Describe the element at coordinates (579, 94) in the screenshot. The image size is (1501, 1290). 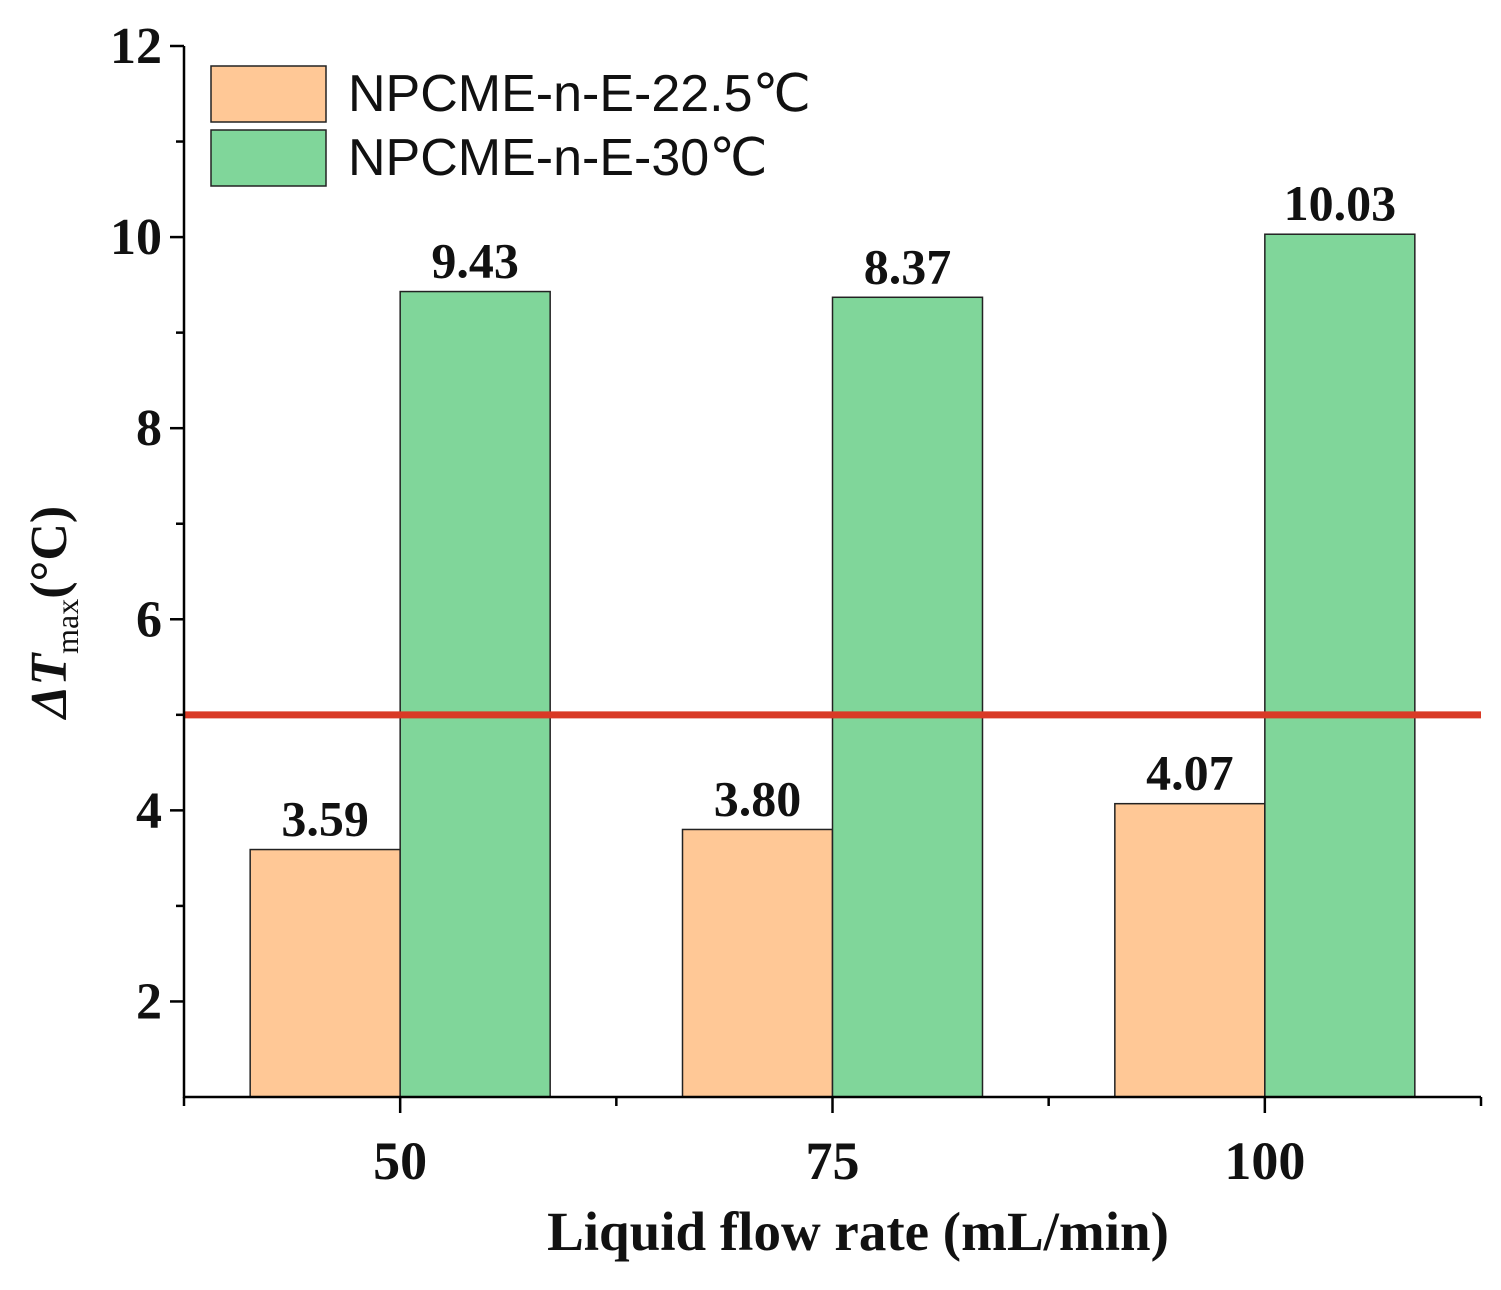
I see `legend-label-1: NPCME-n-E-22.5℃` at that location.